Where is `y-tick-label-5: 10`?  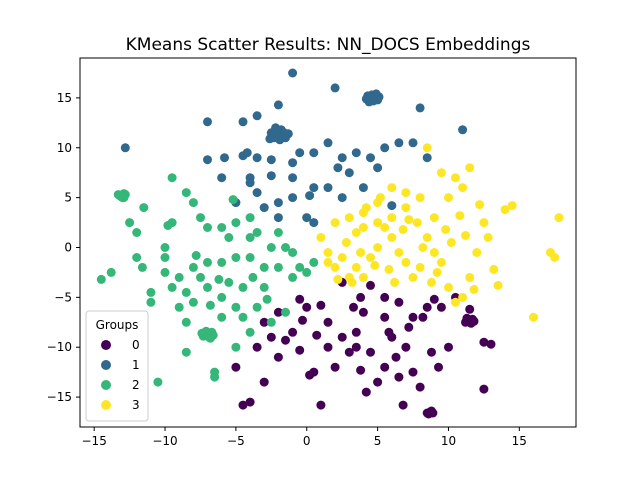 y-tick-label-5: 10 is located at coordinates (64, 148).